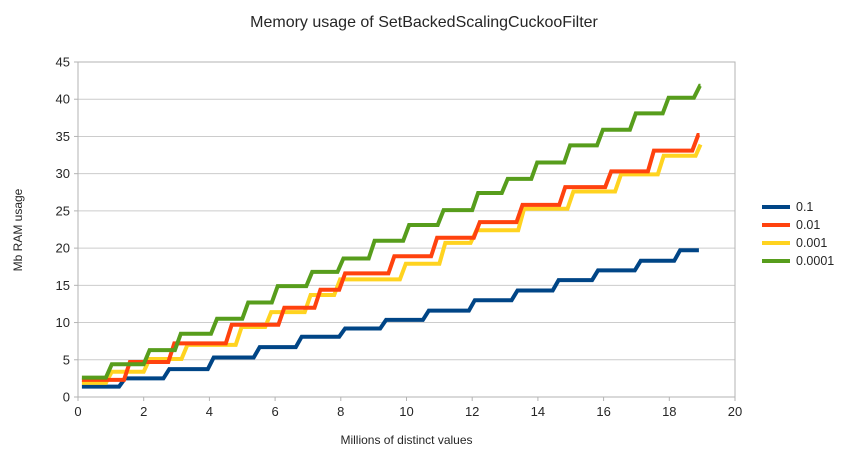 Image resolution: width=848 pixels, height=468 pixels. What do you see at coordinates (63, 248) in the screenshot?
I see `y-tick-label: 20` at bounding box center [63, 248].